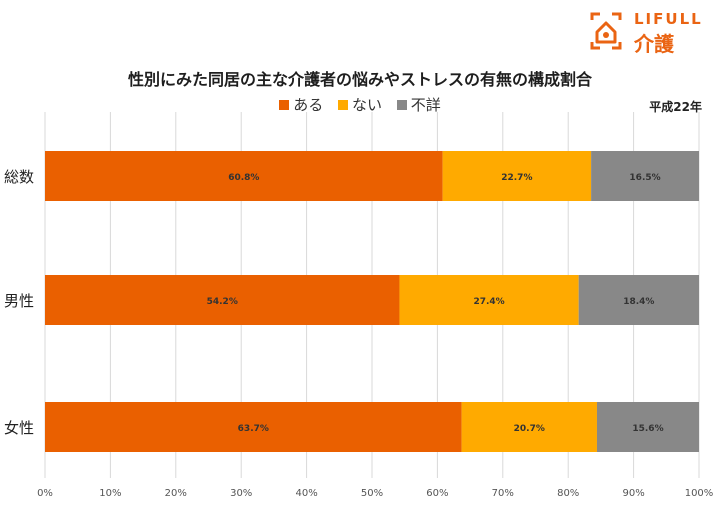 Image resolution: width=720 pixels, height=509 pixels. Describe the element at coordinates (342, 105) in the screenshot. I see `legend-swatch-nai` at that location.